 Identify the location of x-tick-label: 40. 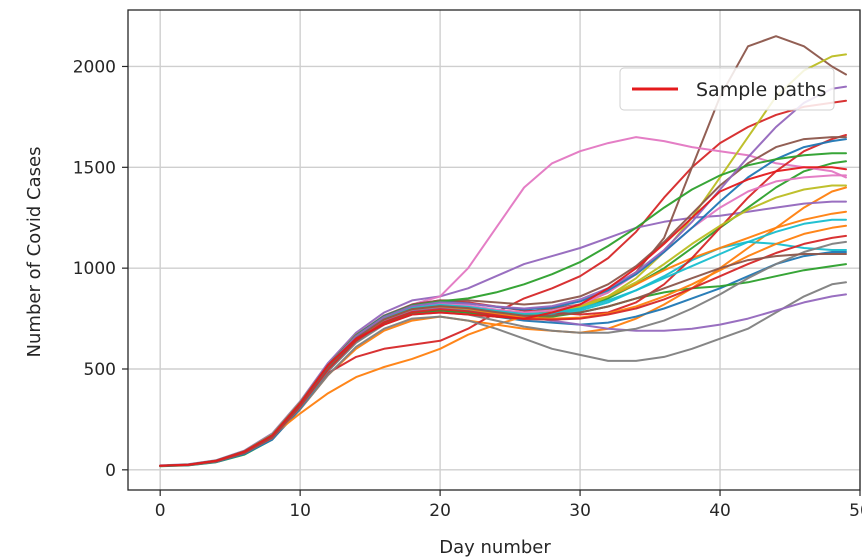
(720, 511).